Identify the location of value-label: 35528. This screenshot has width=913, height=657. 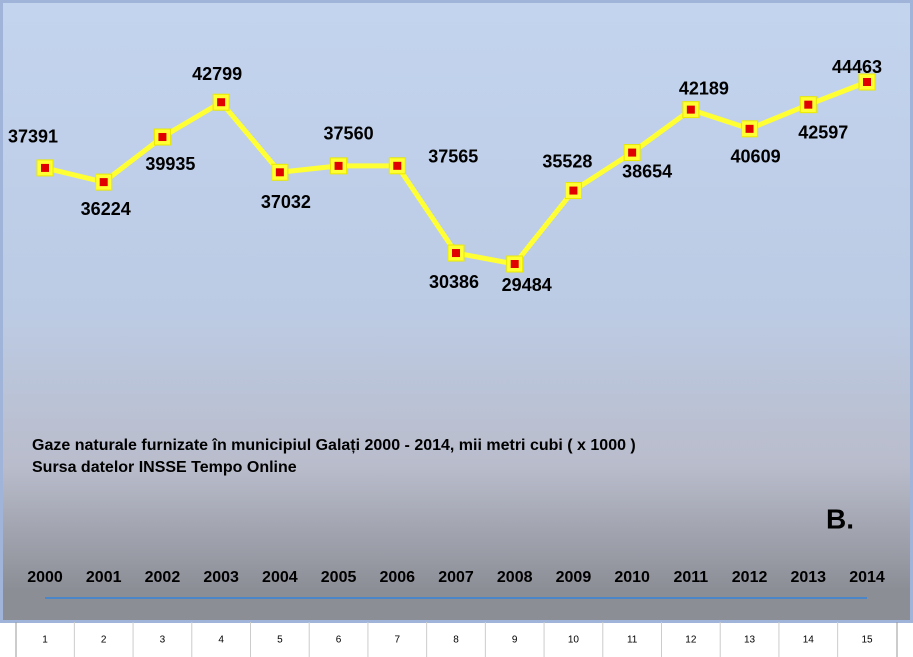
(567, 161).